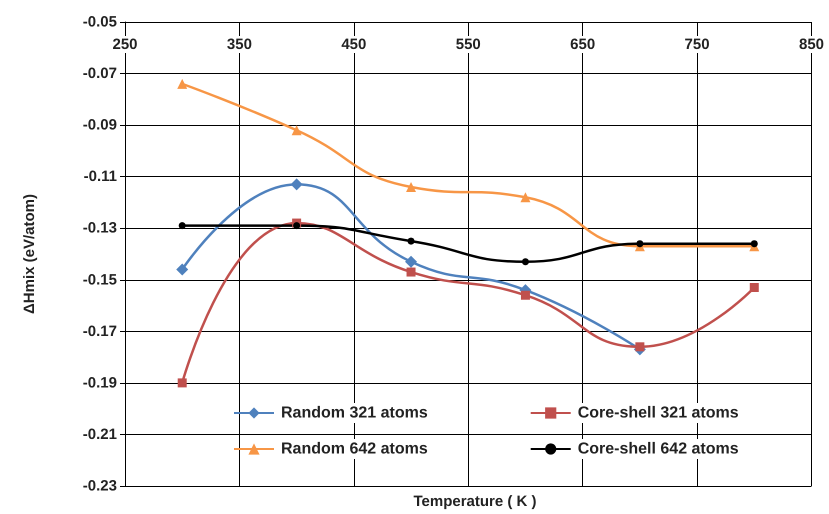 The width and height of the screenshot is (829, 514). Describe the element at coordinates (99, 73) in the screenshot. I see `y-tick-label: -0.07` at that location.